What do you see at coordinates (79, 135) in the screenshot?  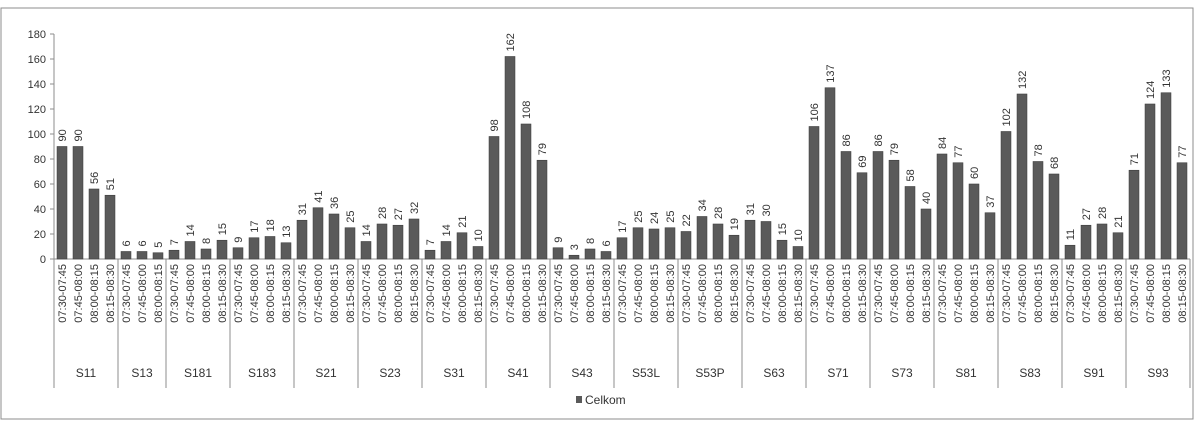 I see `data-label: 90` at bounding box center [79, 135].